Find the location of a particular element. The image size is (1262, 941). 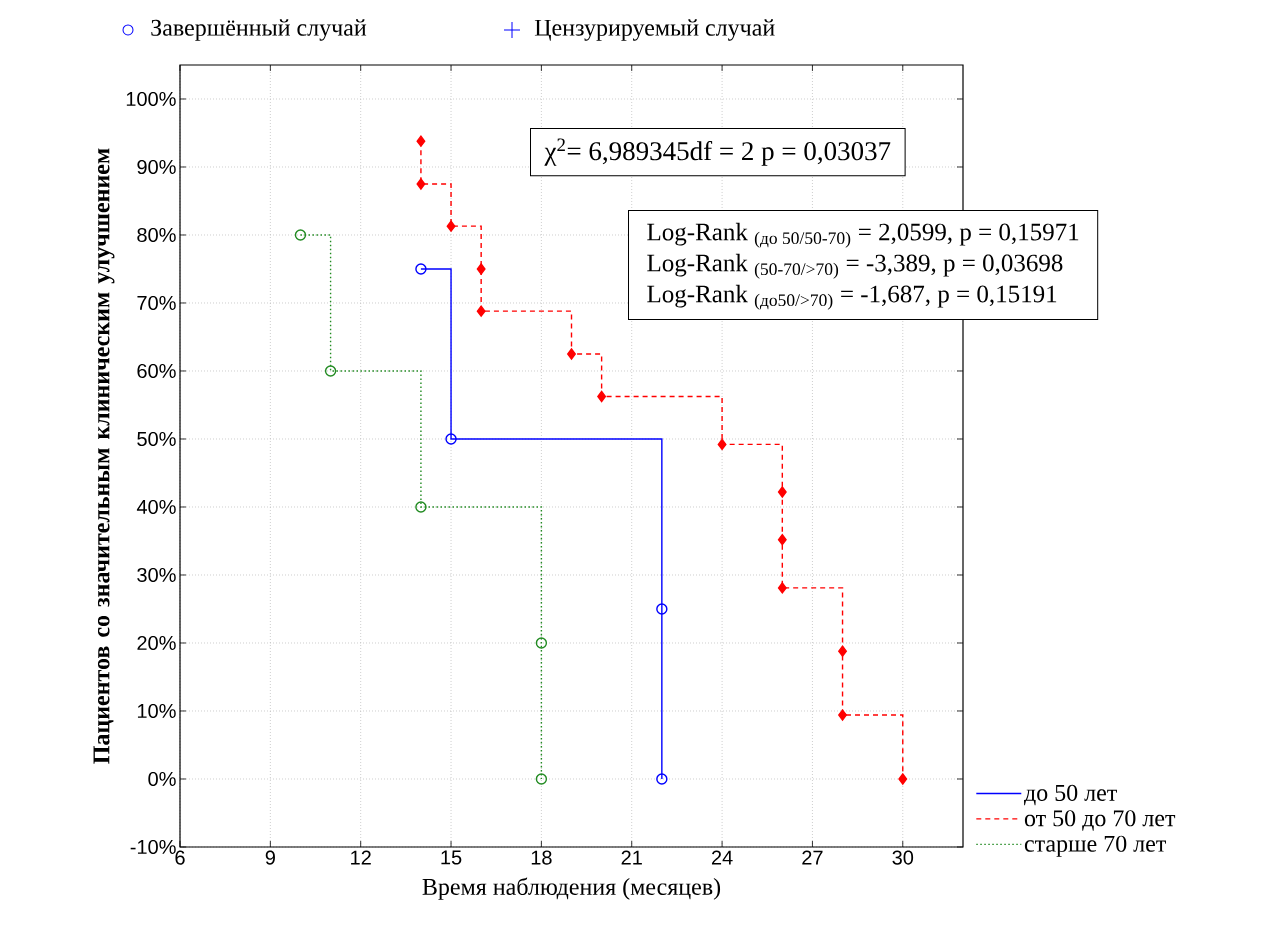

annotation: Log-Rank $_{(50-70/>70)}$ = -3,389, p = 0,03698 is located at coordinates (855, 266).